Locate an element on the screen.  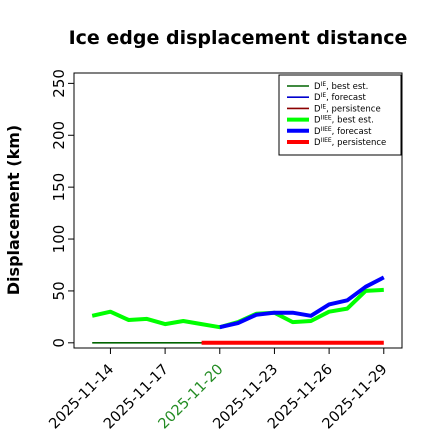
y-tick-label: 200 is located at coordinates (59, 135).